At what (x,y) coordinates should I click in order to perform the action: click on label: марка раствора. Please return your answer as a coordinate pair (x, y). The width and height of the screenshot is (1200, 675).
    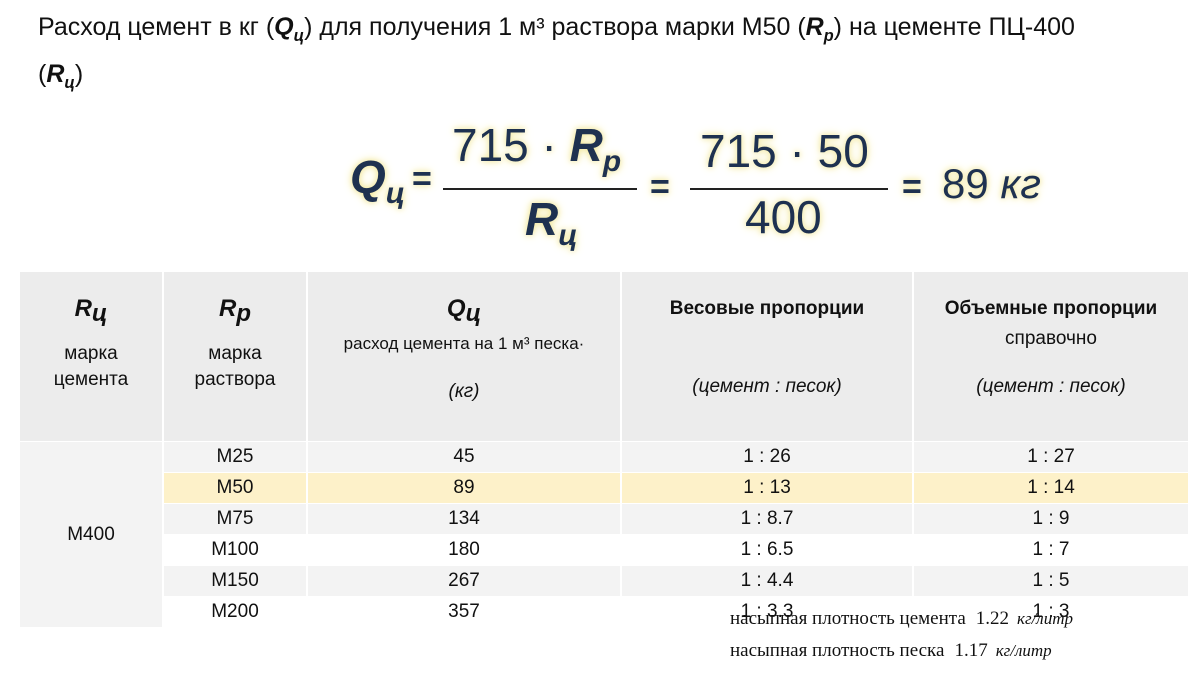
    Looking at the image, I should click on (235, 366).